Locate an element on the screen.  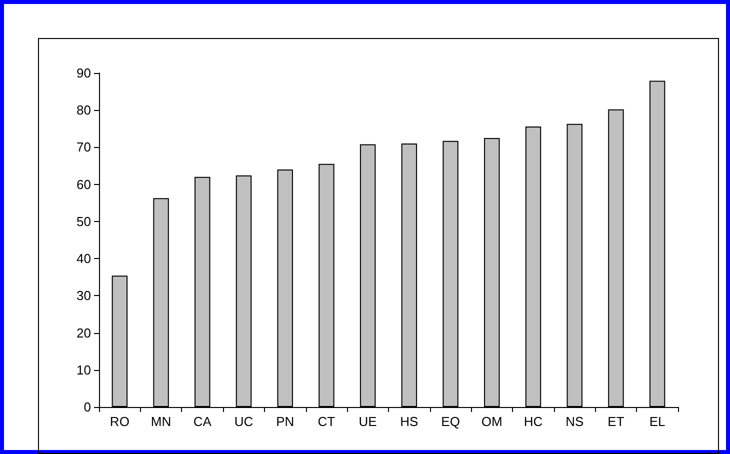
x-tick-label: CA is located at coordinates (202, 421).